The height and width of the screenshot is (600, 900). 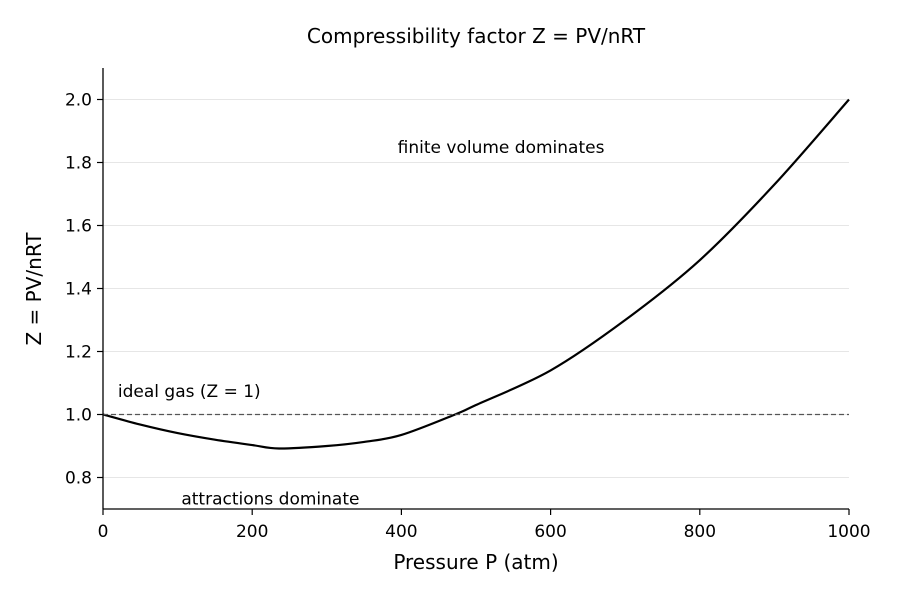 What do you see at coordinates (34, 289) in the screenshot?
I see `y-axis-label: Z = PV/nRT` at bounding box center [34, 289].